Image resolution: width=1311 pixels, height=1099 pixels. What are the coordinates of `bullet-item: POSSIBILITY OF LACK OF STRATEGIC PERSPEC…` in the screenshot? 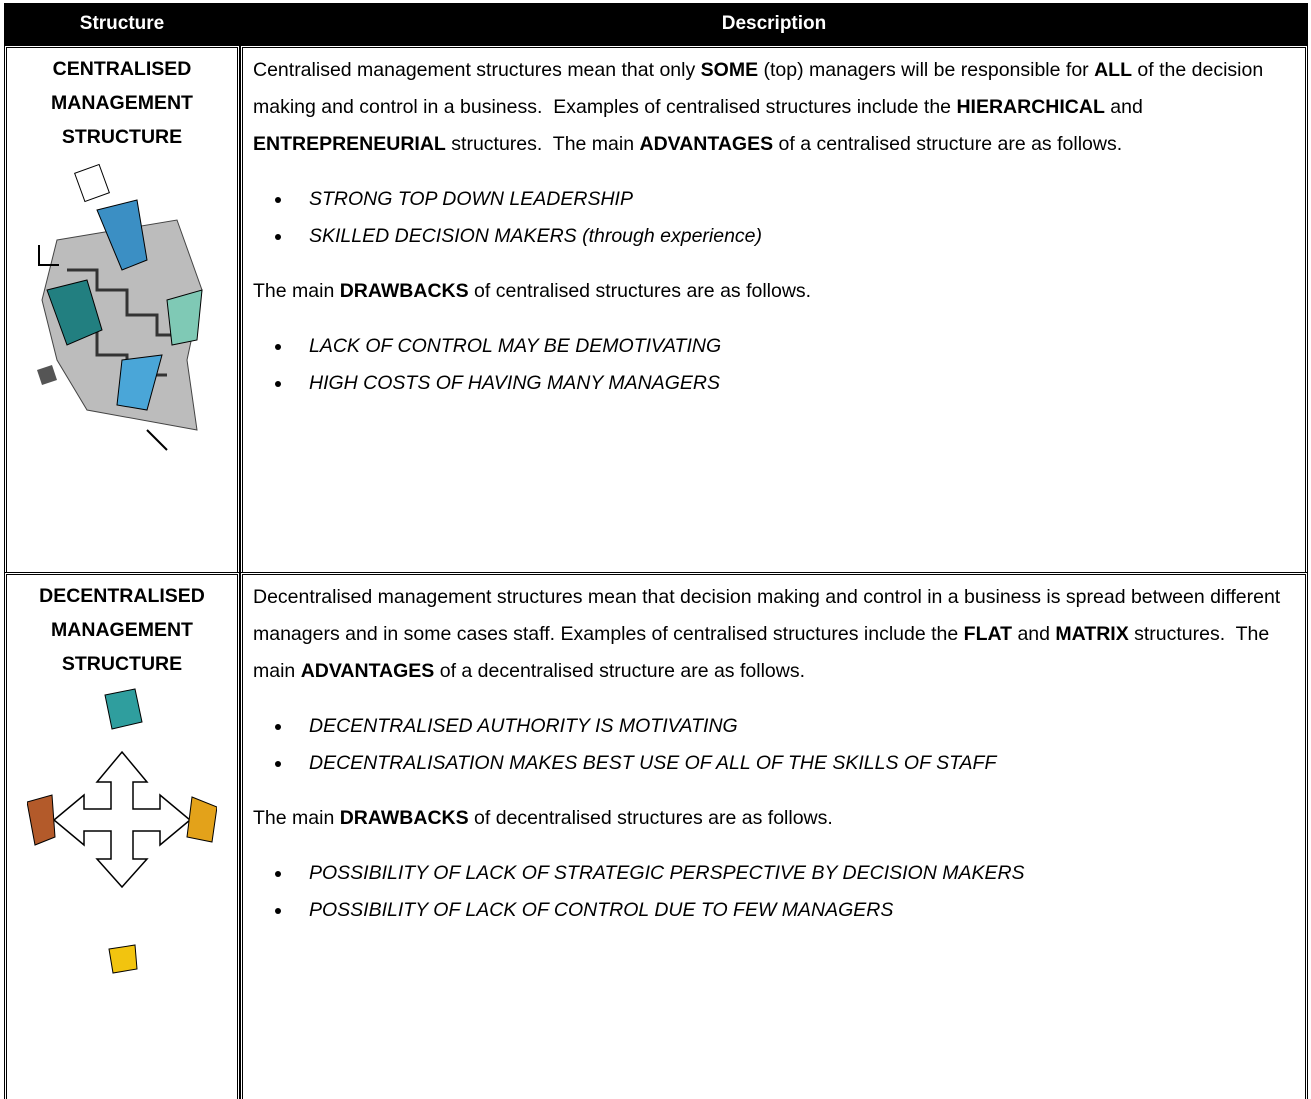 It's located at (795, 873).